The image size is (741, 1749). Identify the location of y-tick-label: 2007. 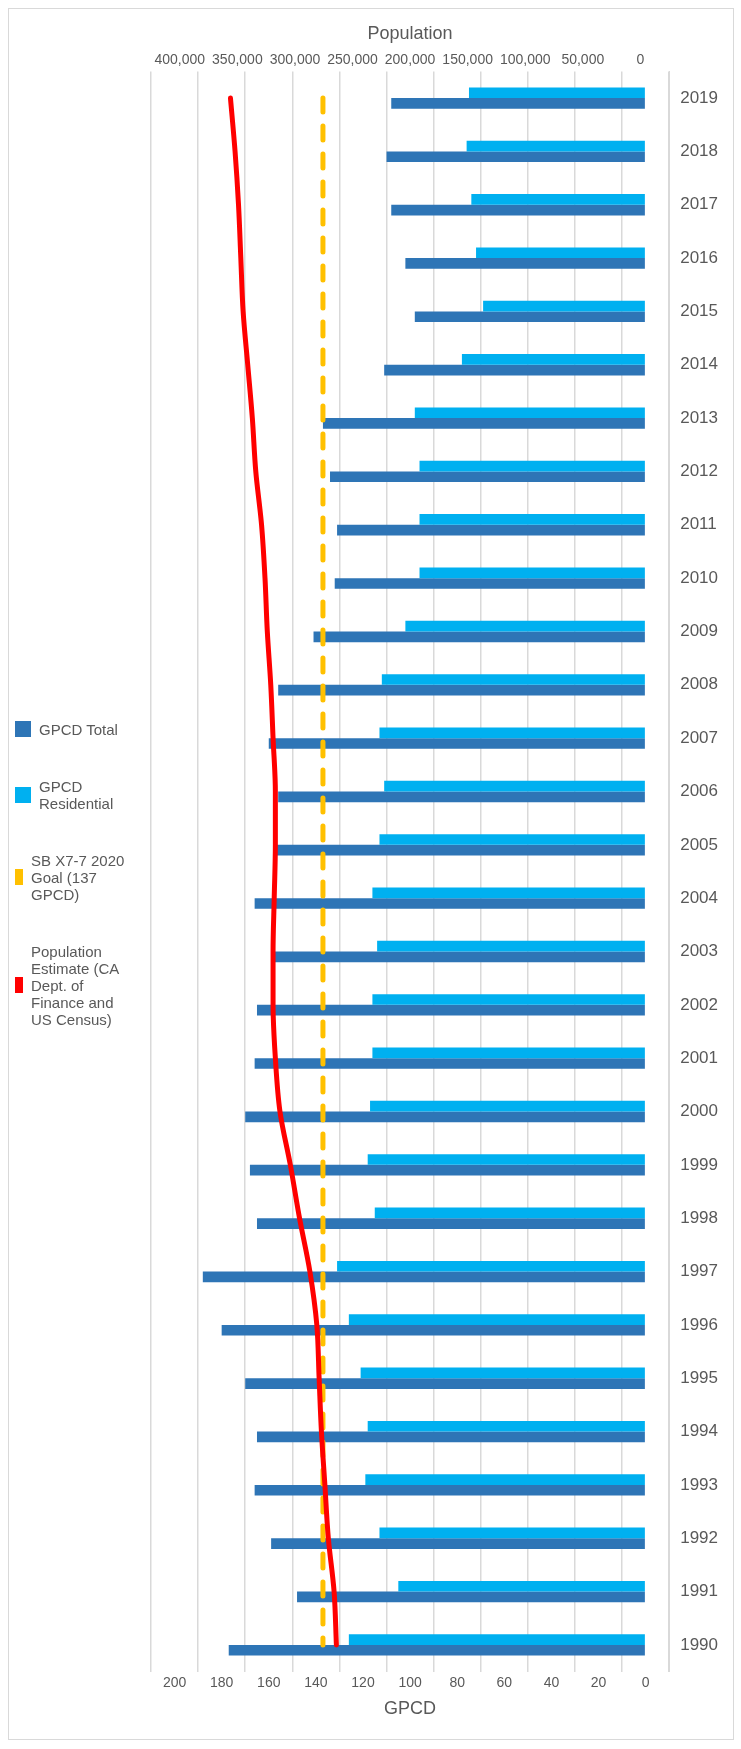
(699, 737).